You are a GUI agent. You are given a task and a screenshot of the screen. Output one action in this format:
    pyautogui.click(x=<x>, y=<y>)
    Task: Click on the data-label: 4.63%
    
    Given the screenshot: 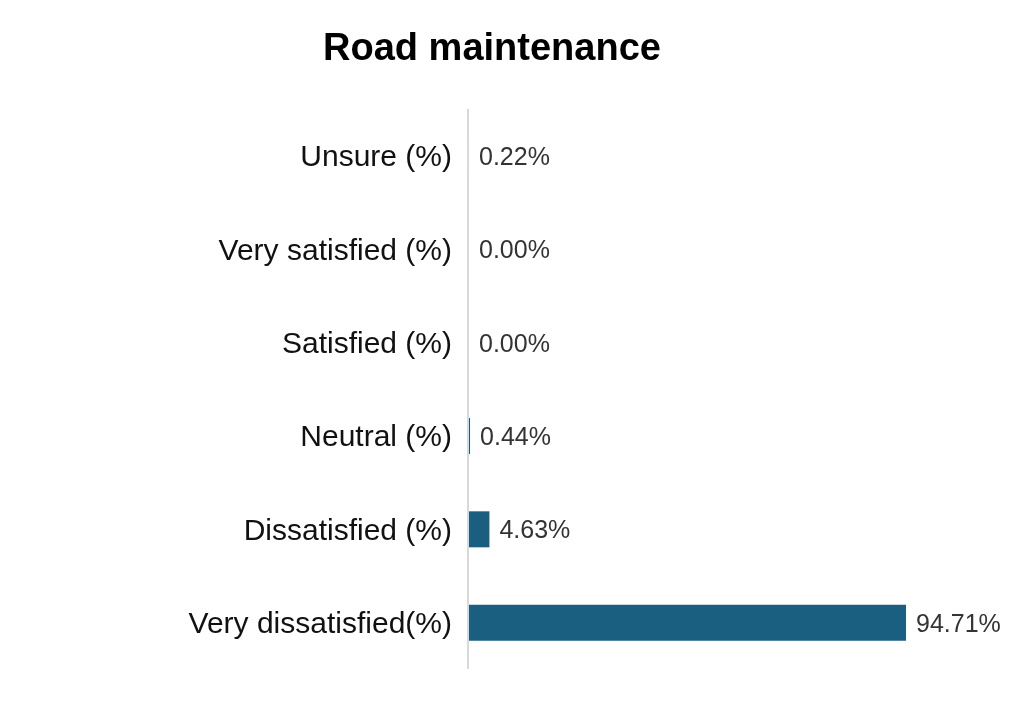 What is the action you would take?
    pyautogui.click(x=535, y=529)
    